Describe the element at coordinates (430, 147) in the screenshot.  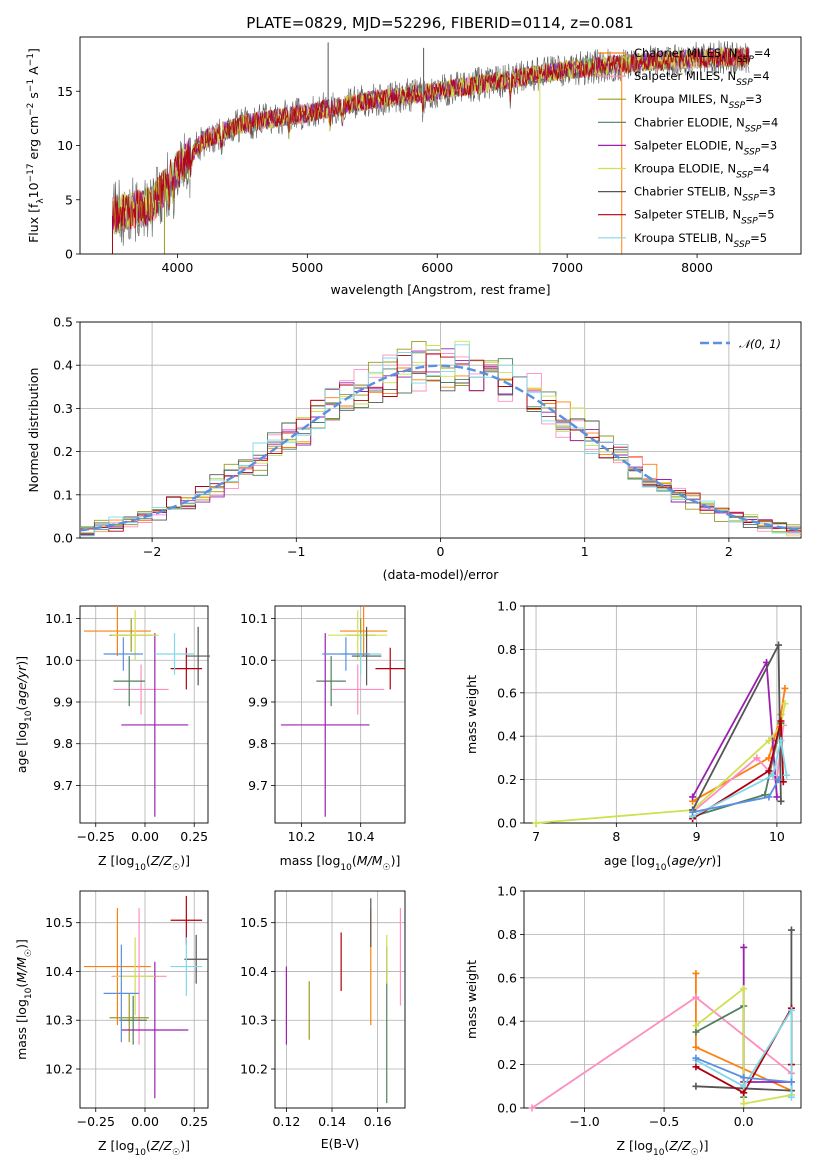
I see `spectrum-lines` at that location.